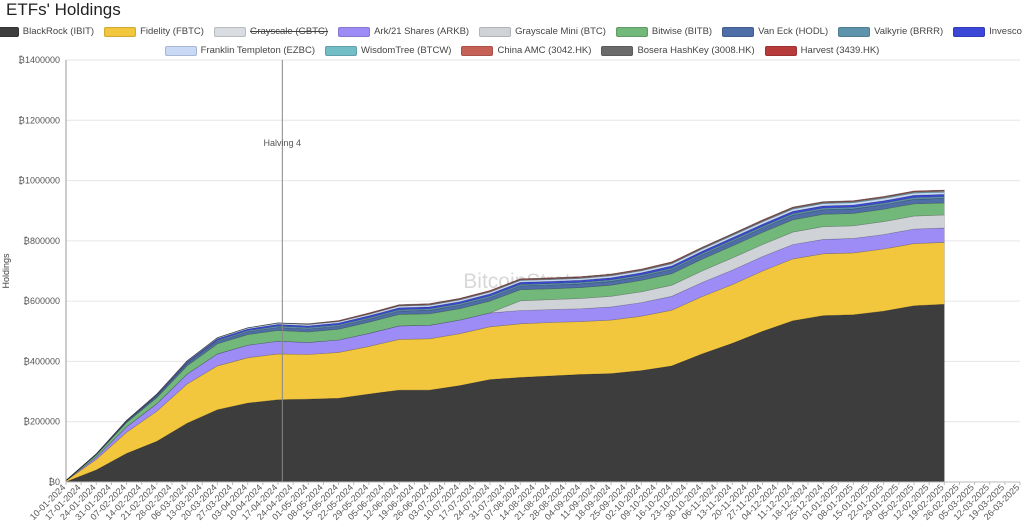 The width and height of the screenshot is (1024, 531). Describe the element at coordinates (422, 31) in the screenshot. I see `legend-label: Ark/21 Shares (ARKB)` at that location.